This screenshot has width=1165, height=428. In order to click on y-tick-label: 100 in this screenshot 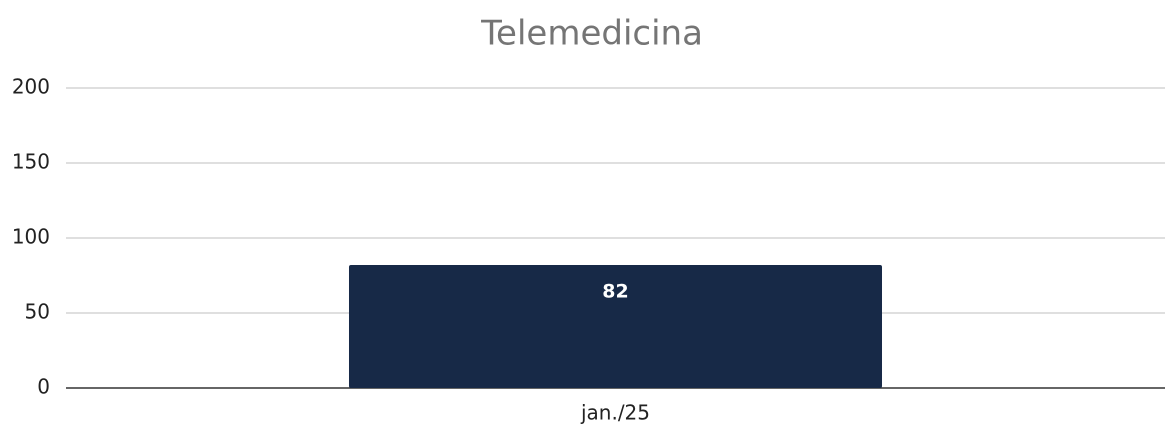, I will do `click(31, 237)`.